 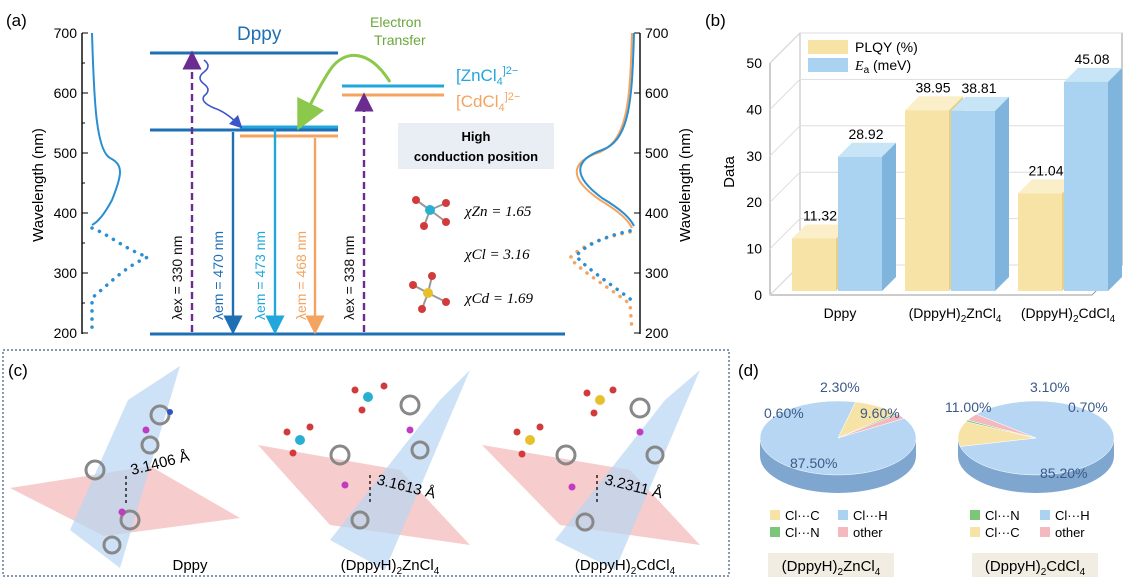 I want to click on cd-atom, so click(x=600, y=400).